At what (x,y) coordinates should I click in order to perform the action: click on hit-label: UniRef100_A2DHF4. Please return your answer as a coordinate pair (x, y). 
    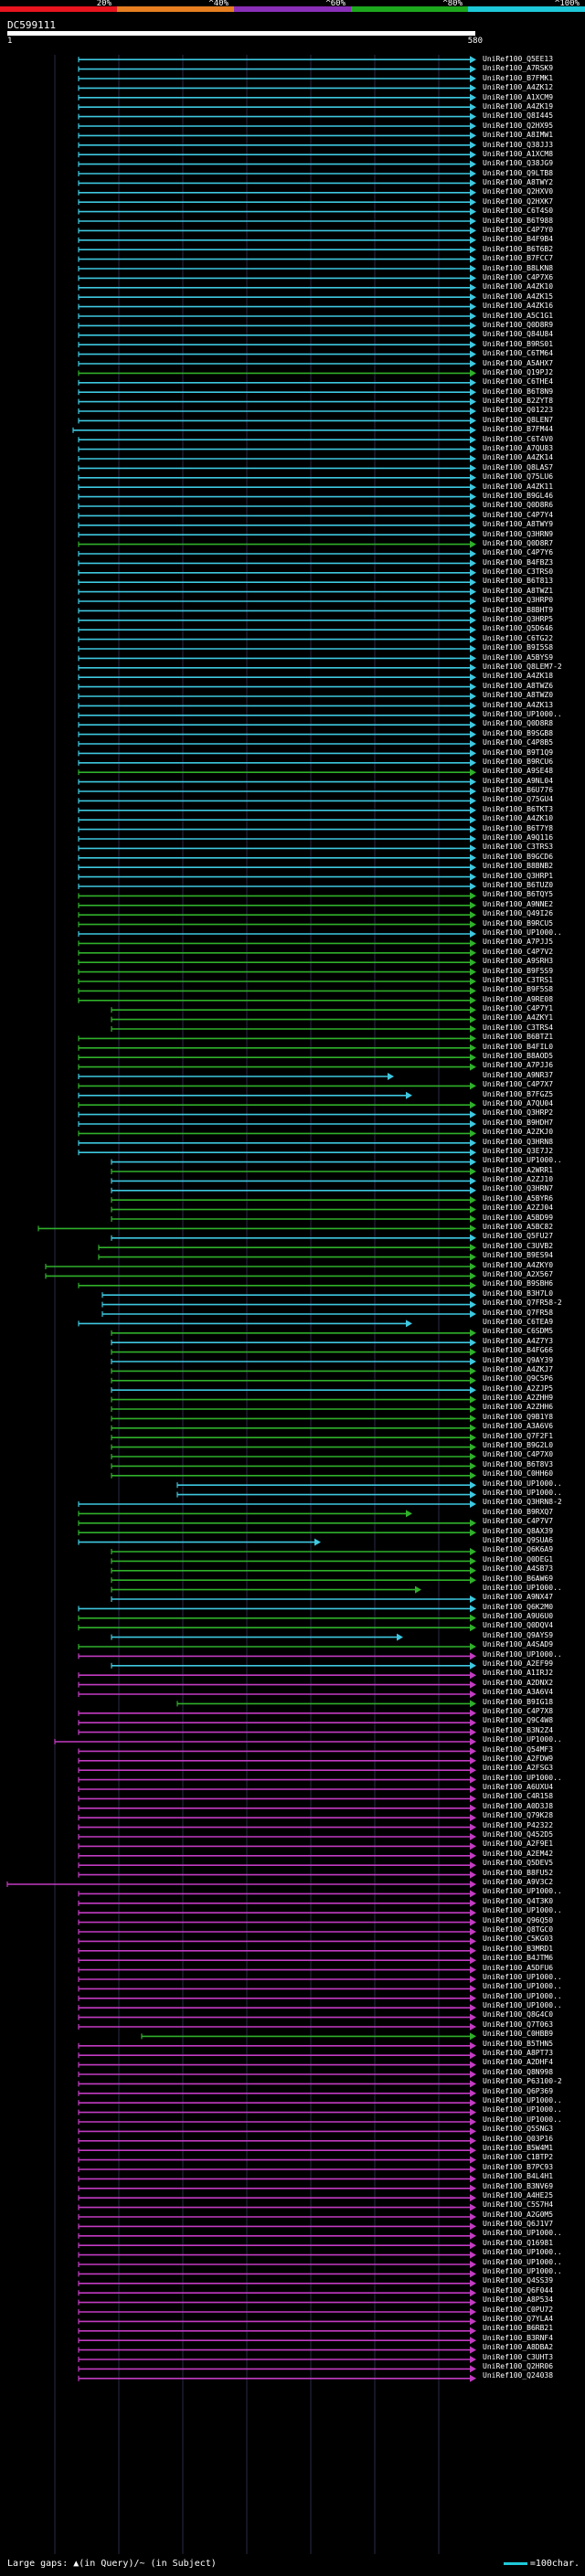
    Looking at the image, I should click on (518, 2062).